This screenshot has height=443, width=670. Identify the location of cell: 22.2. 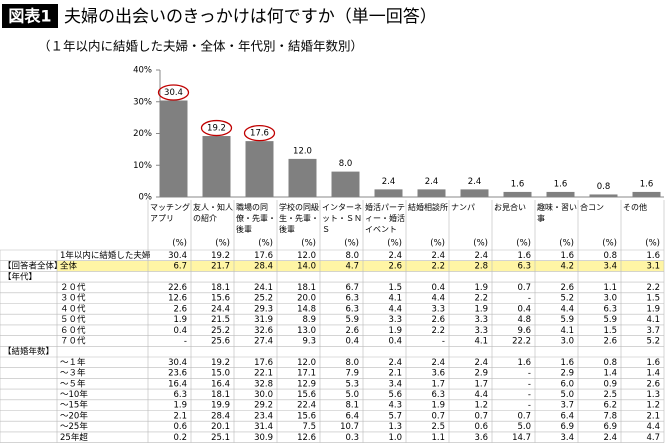
(521, 341).